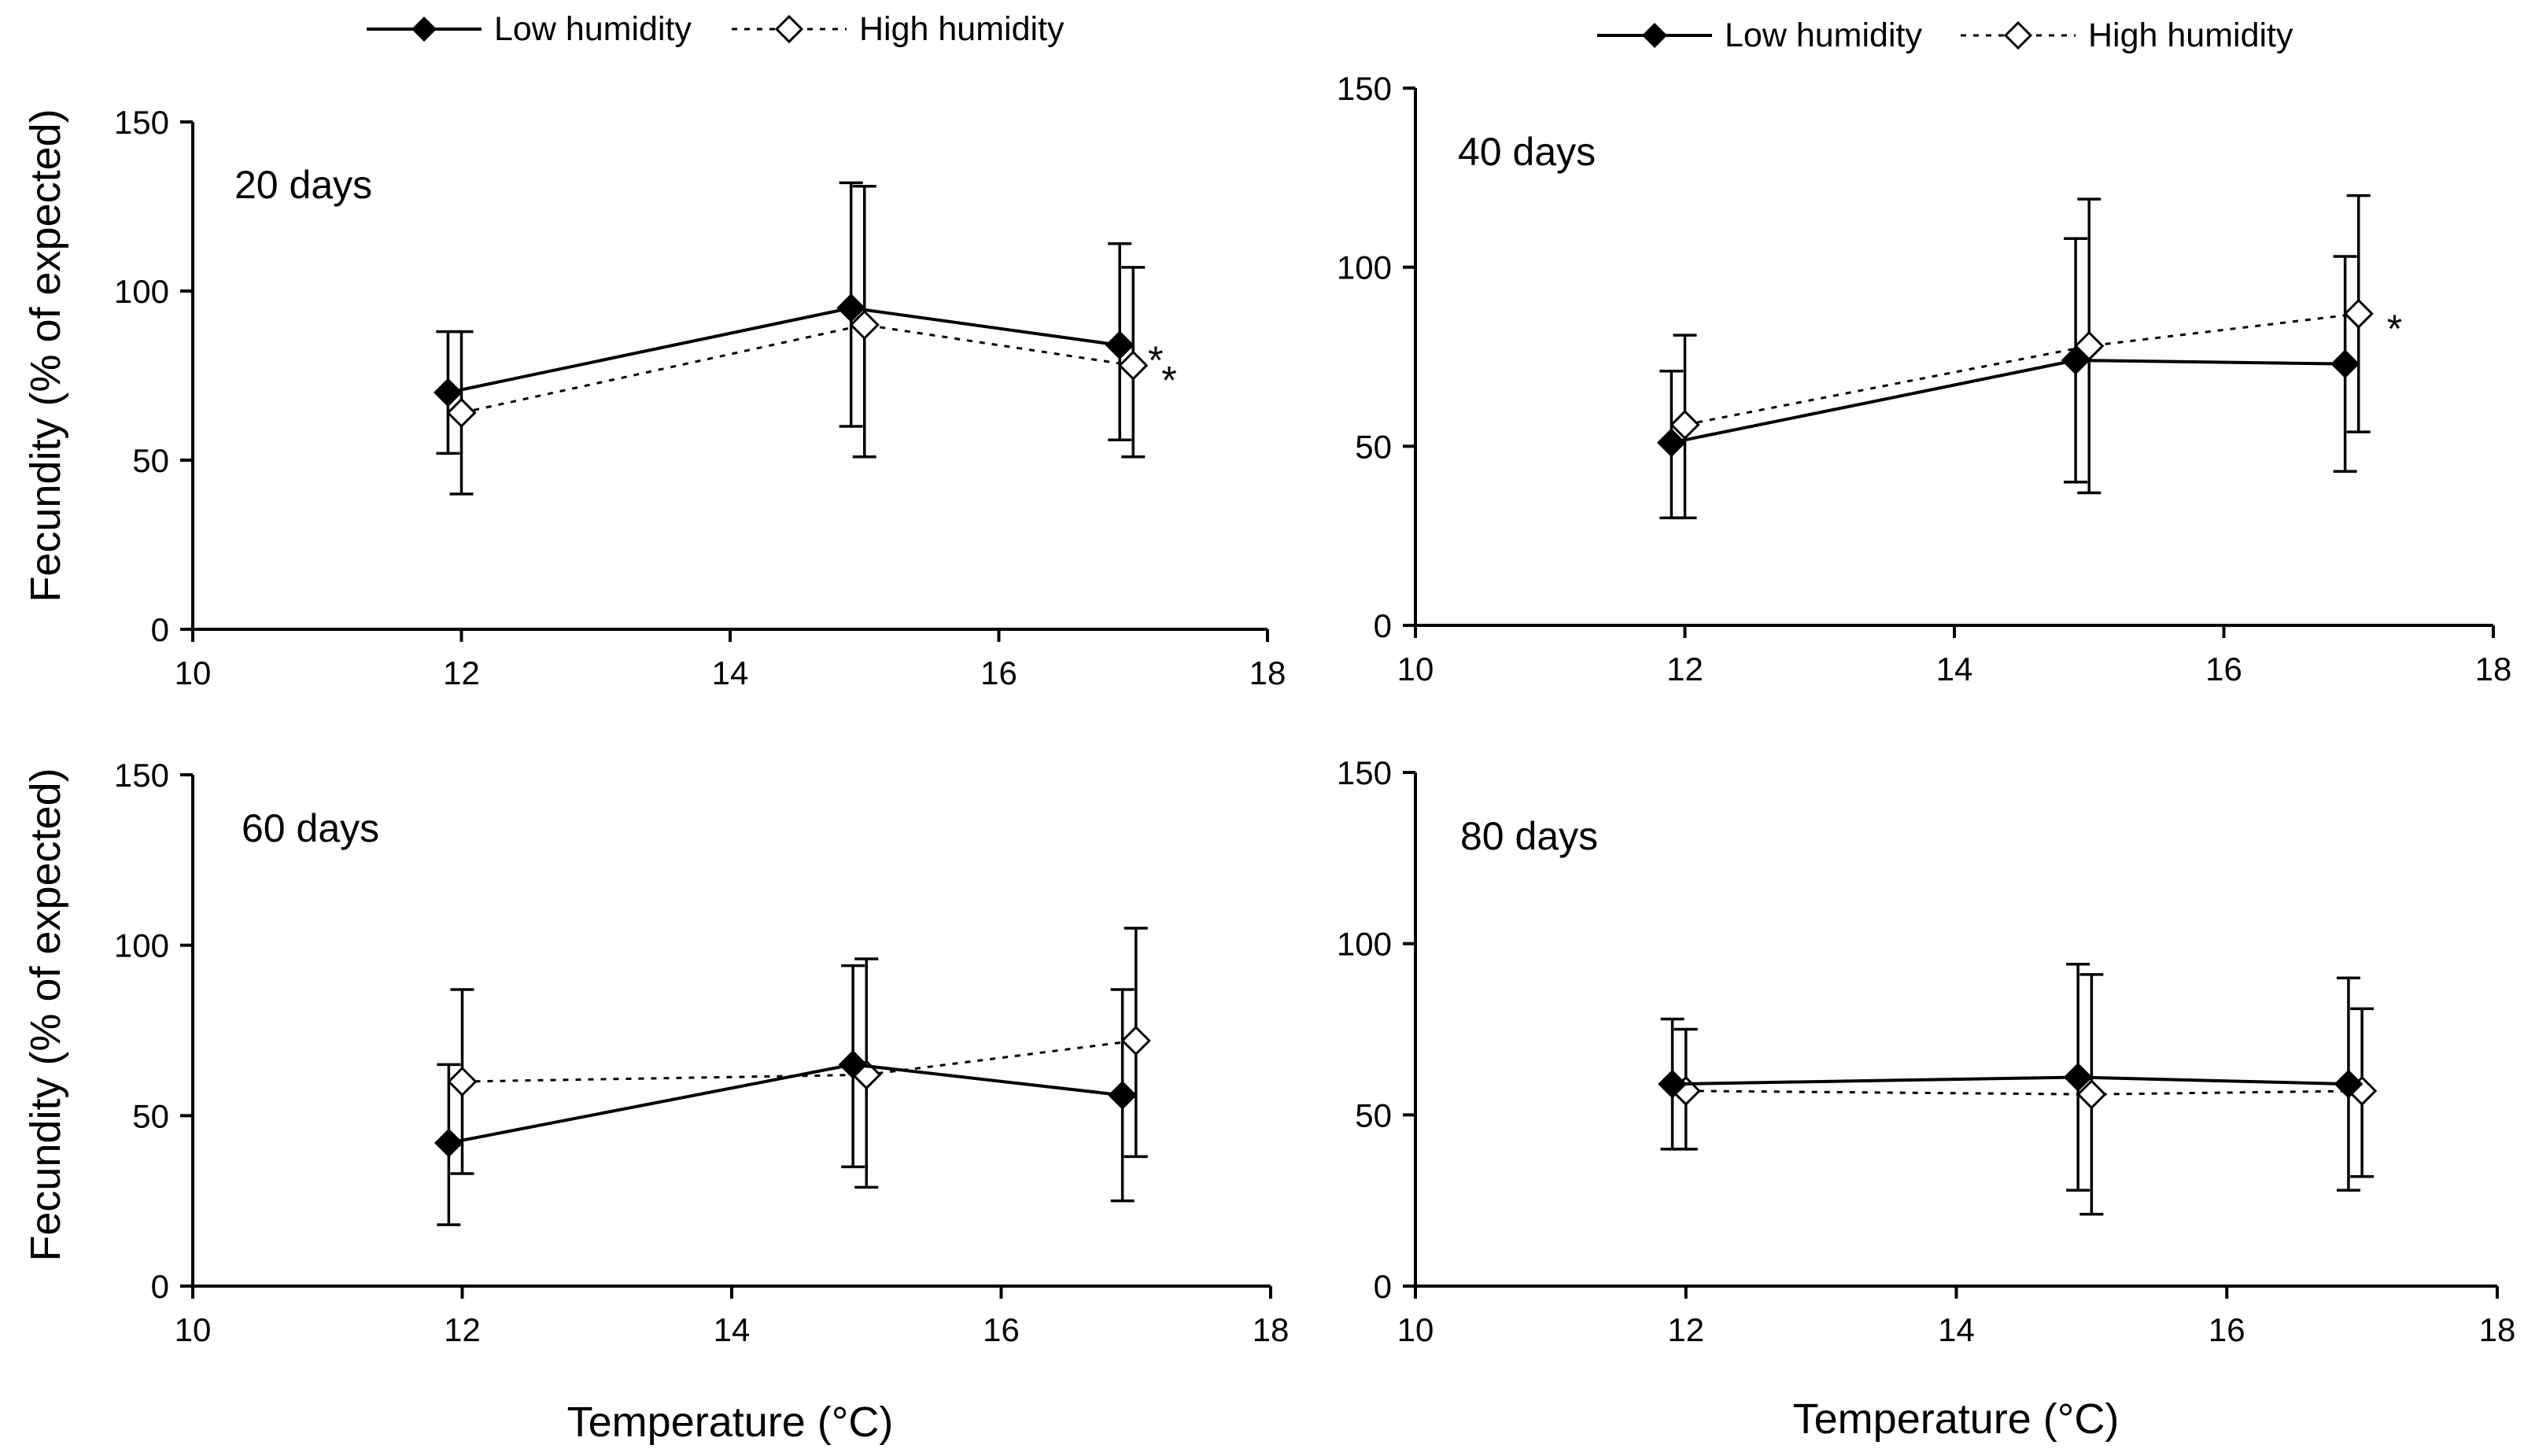 The width and height of the screenshot is (2524, 1456). Describe the element at coordinates (46, 1014) in the screenshot. I see `y-axis-title-bottom: Fecundity (% of expected)` at that location.